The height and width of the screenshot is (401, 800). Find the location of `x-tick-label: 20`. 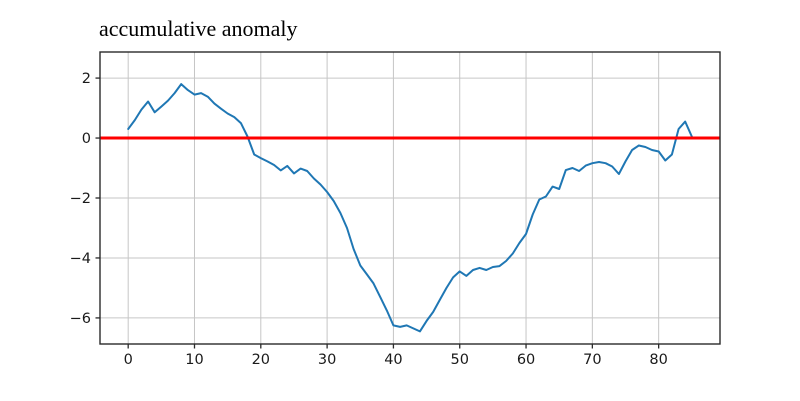

x-tick-label: 20 is located at coordinates (261, 360).